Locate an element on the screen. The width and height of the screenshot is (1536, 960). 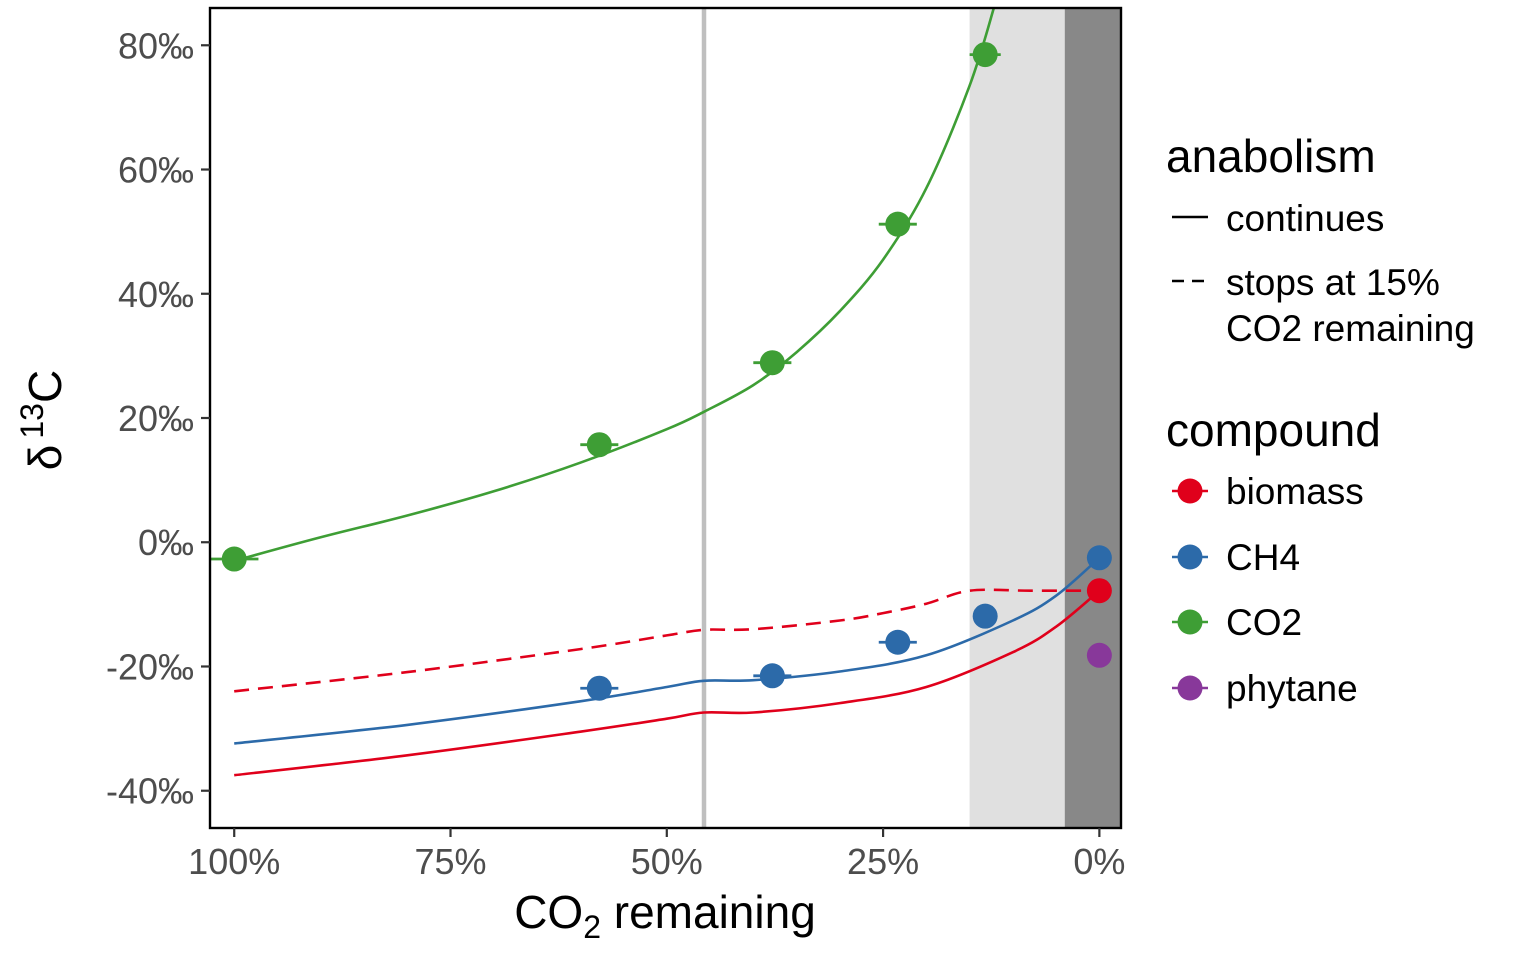
x-tick-label: 25% is located at coordinates (883, 861).